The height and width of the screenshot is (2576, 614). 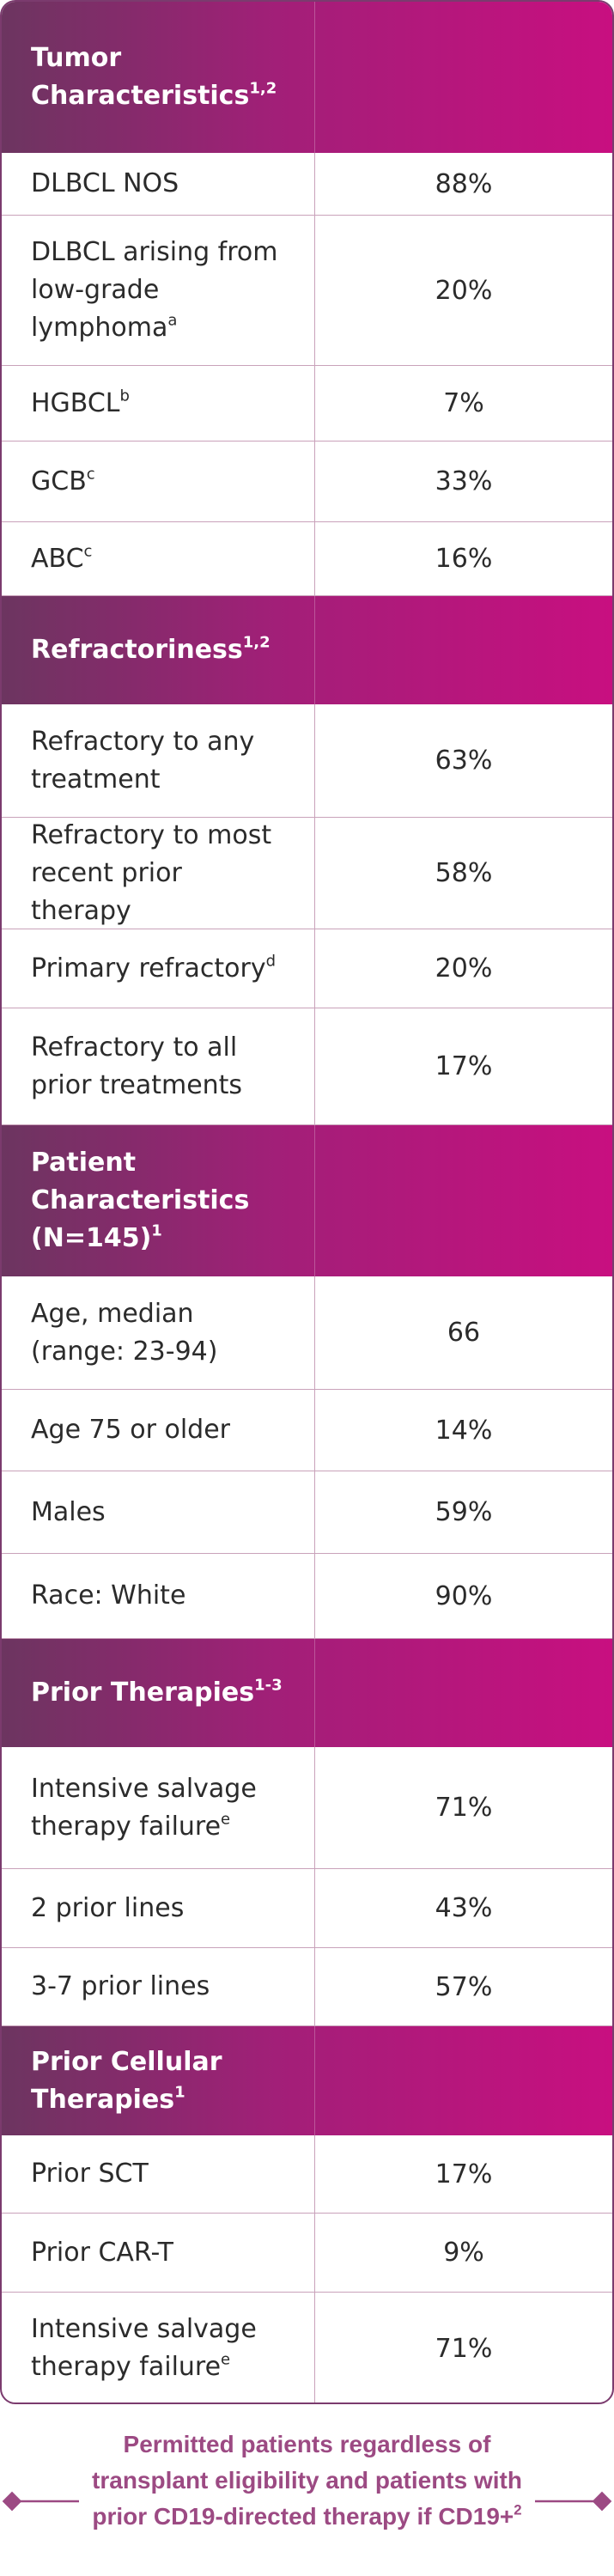 I want to click on value-cell: 16%, so click(x=463, y=558).